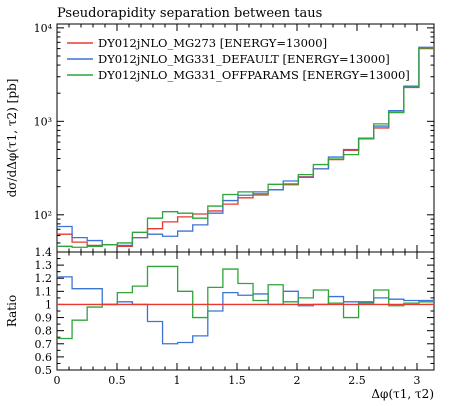 The image size is (450, 406). I want to click on legend-label-2: DY012jNLO_MG331_OFFPARAMS [ENERGY=13000], so click(254, 75).